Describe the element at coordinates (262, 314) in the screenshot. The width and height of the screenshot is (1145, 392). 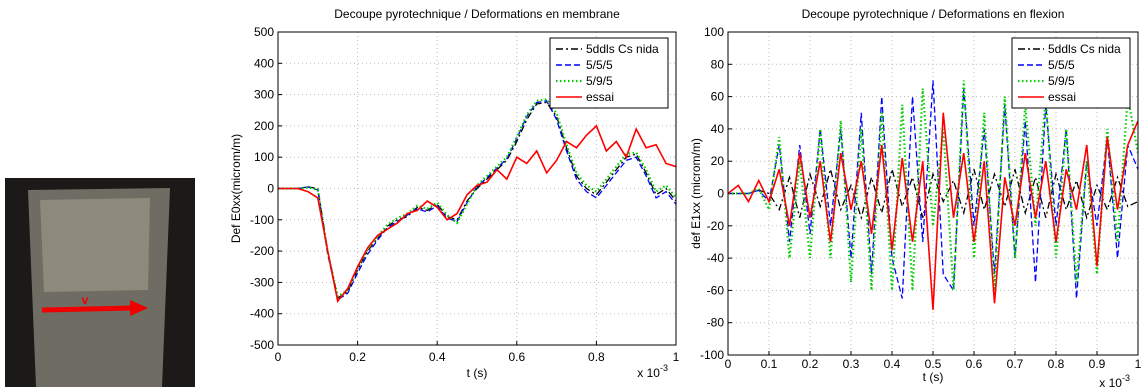
I see `y-tick-label: -400` at that location.